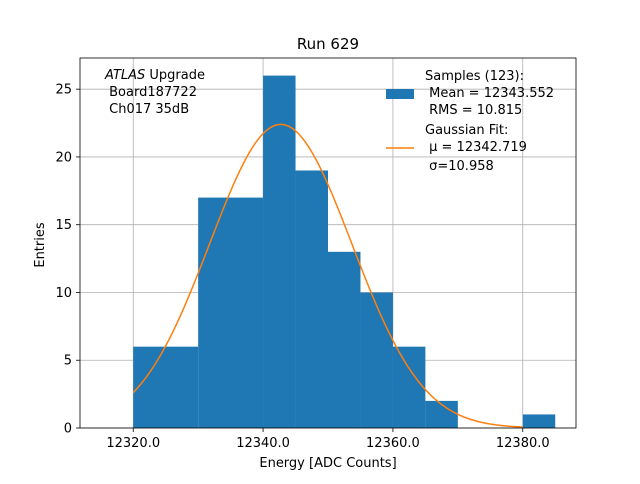 Image resolution: width=640 pixels, height=484 pixels. Describe the element at coordinates (40, 245) in the screenshot. I see `y-axis-label: Entries` at that location.